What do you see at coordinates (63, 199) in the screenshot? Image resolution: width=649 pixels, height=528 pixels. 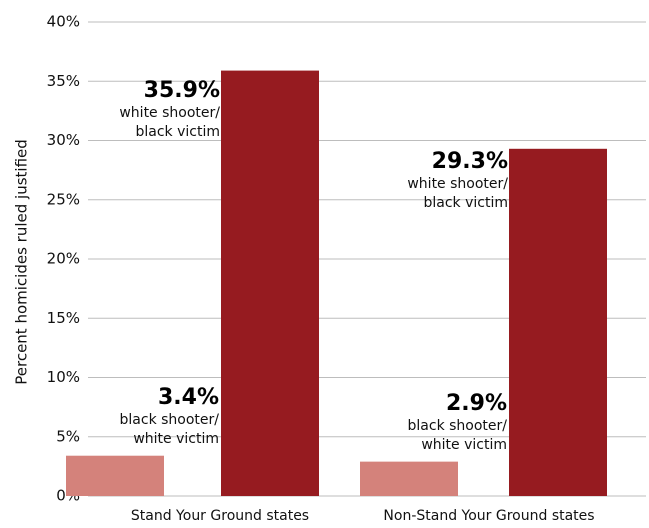 I see `y-tick-label: 25%` at bounding box center [63, 199].